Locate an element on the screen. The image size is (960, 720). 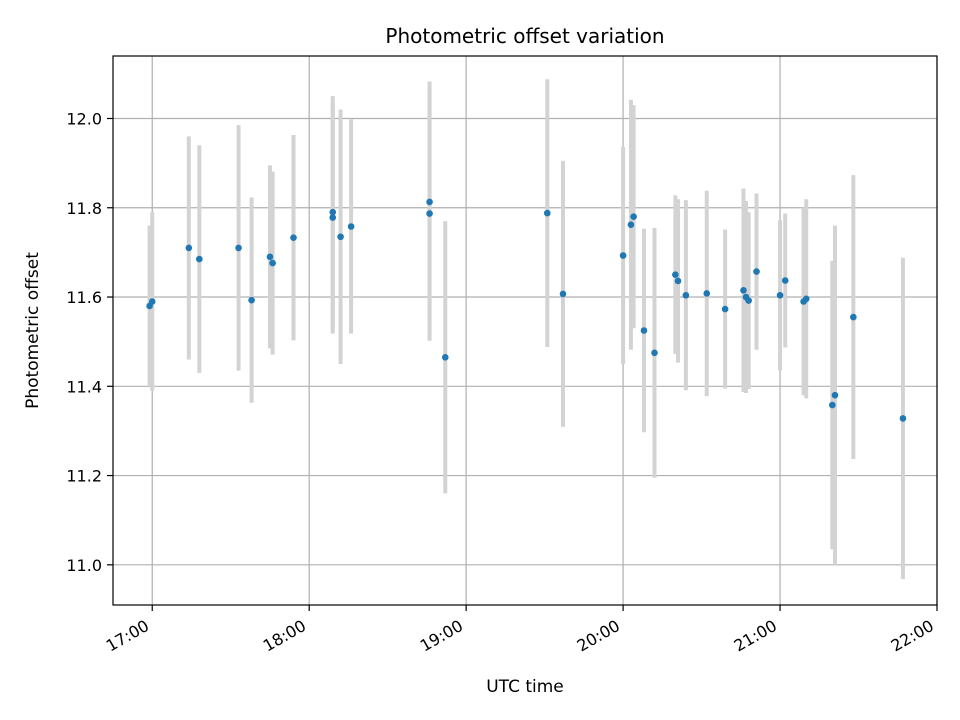
y-tick-label: 12.0 is located at coordinates (84, 118).